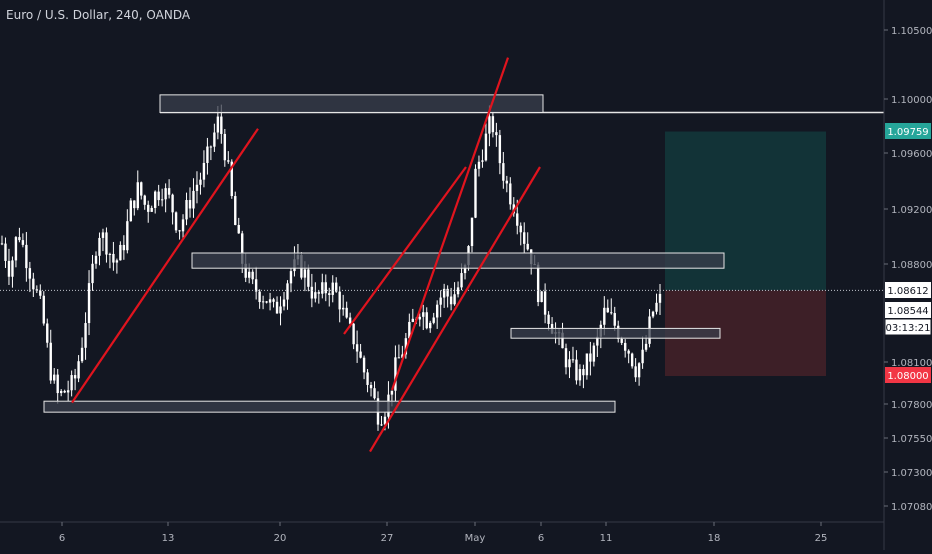 The height and width of the screenshot is (554, 932). I want to click on x-tick-label: 11, so click(606, 538).